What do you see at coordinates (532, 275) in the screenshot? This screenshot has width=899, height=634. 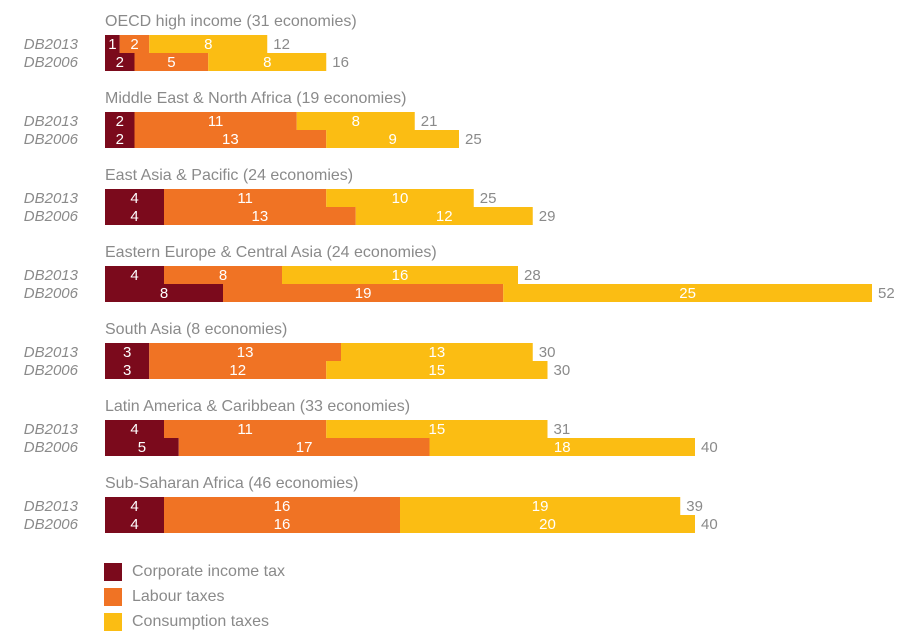 I see `total-value-label: 28` at bounding box center [532, 275].